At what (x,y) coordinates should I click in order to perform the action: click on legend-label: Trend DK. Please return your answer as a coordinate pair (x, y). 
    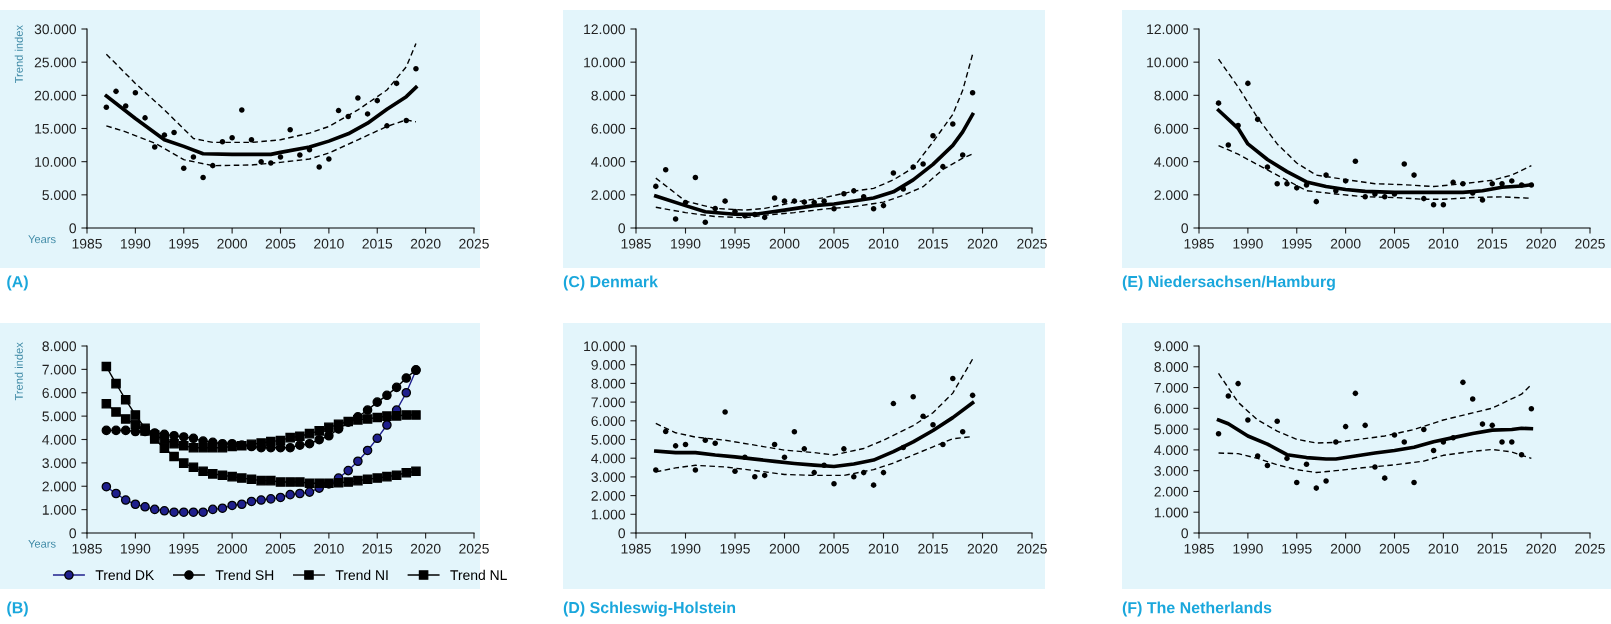
    Looking at the image, I should click on (125, 575).